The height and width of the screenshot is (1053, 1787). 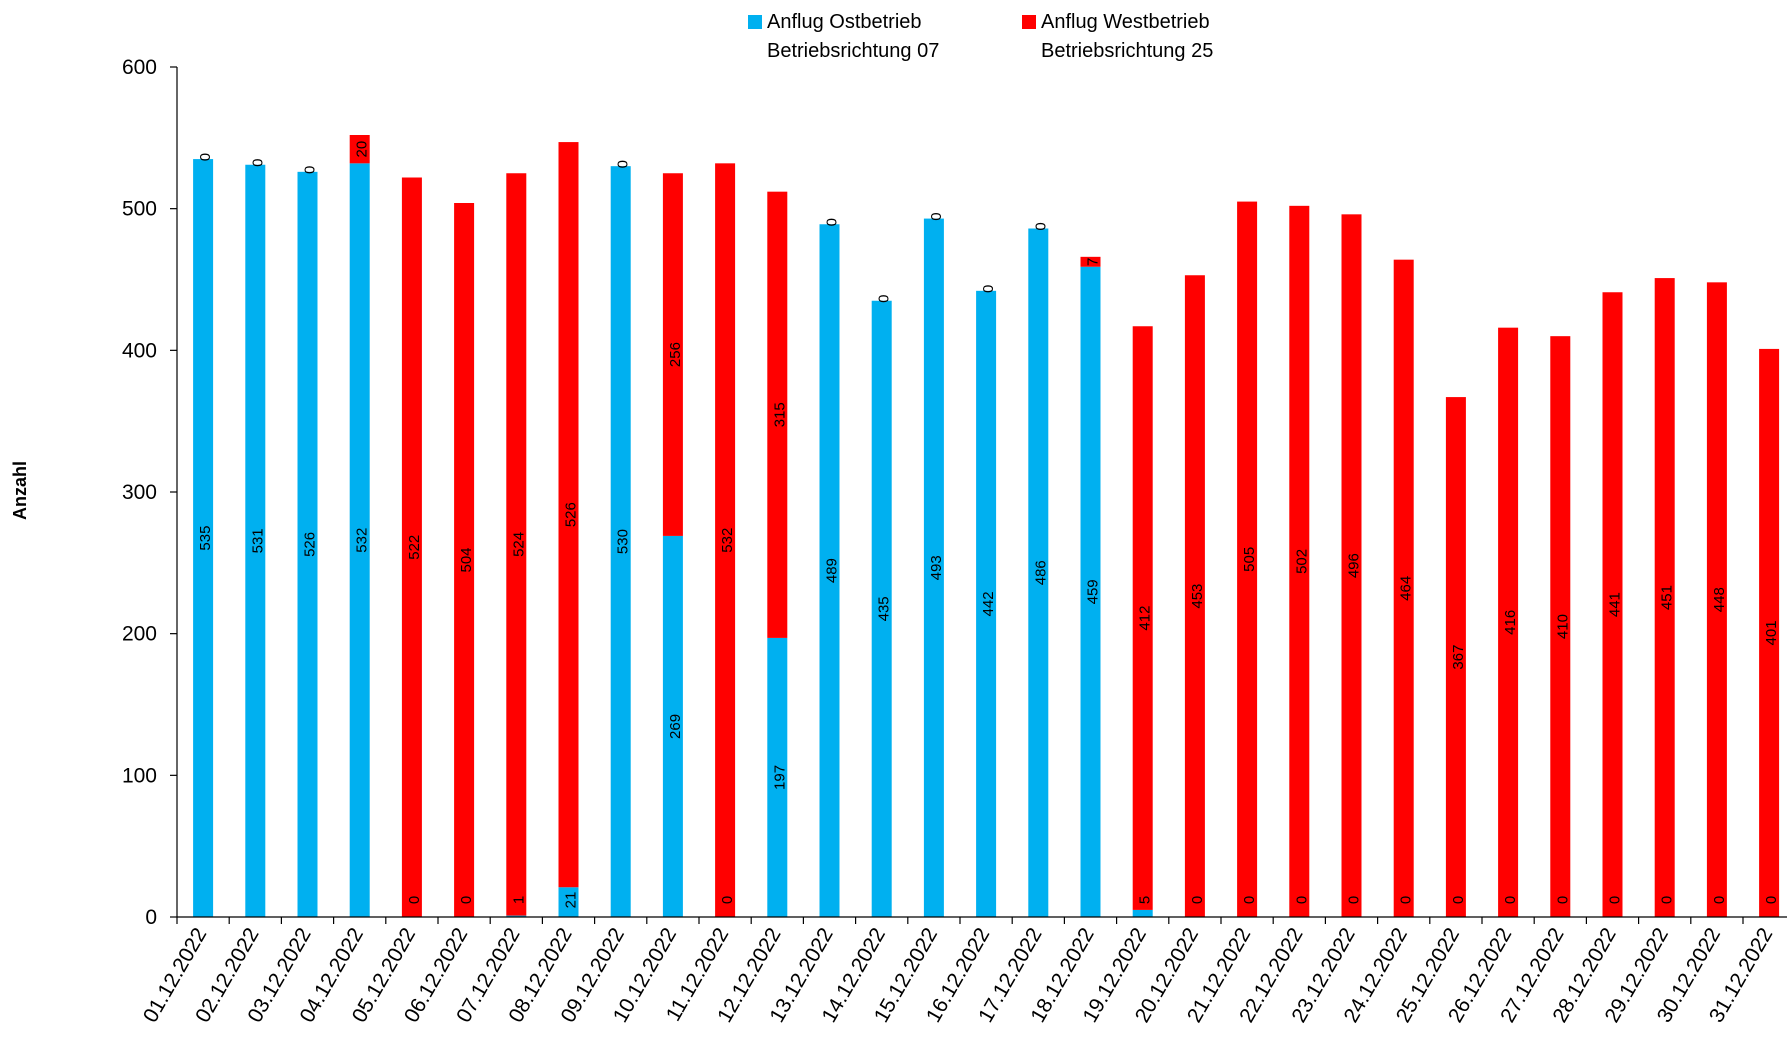 I want to click on y-tick-label: 400, so click(x=139, y=350).